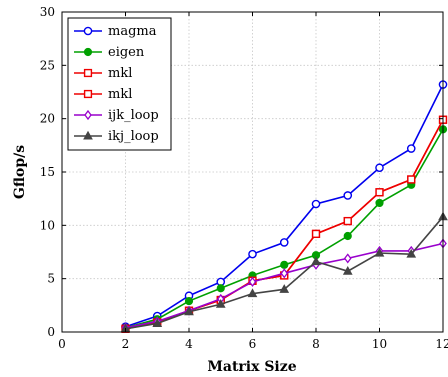 The image size is (448, 377). Describe the element at coordinates (47, 65) in the screenshot. I see `y-tick-label: 25` at that location.